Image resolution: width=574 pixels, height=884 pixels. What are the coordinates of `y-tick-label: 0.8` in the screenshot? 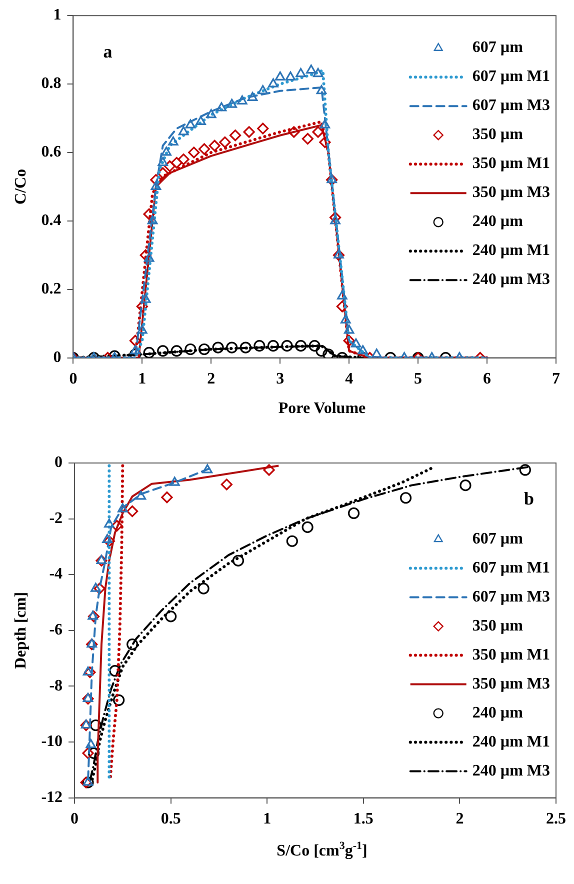 It's located at (51, 83).